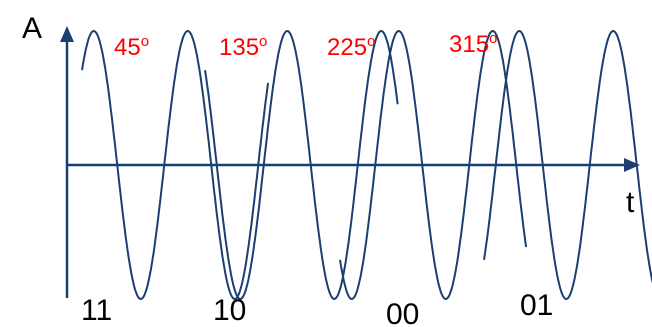  Describe the element at coordinates (317, 308) in the screenshot. I see `bit-labels: 11 10 00 01` at that location.